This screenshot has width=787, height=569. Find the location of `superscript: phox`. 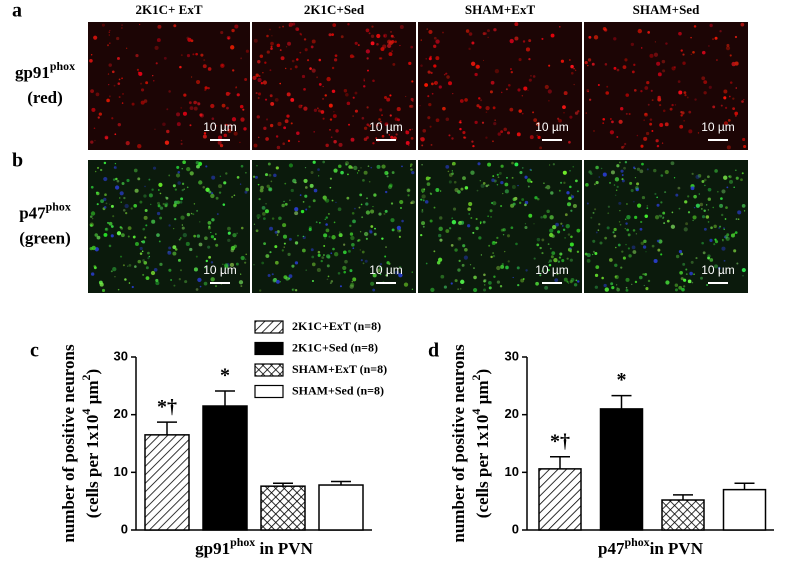

superscript: phox is located at coordinates (58, 206).